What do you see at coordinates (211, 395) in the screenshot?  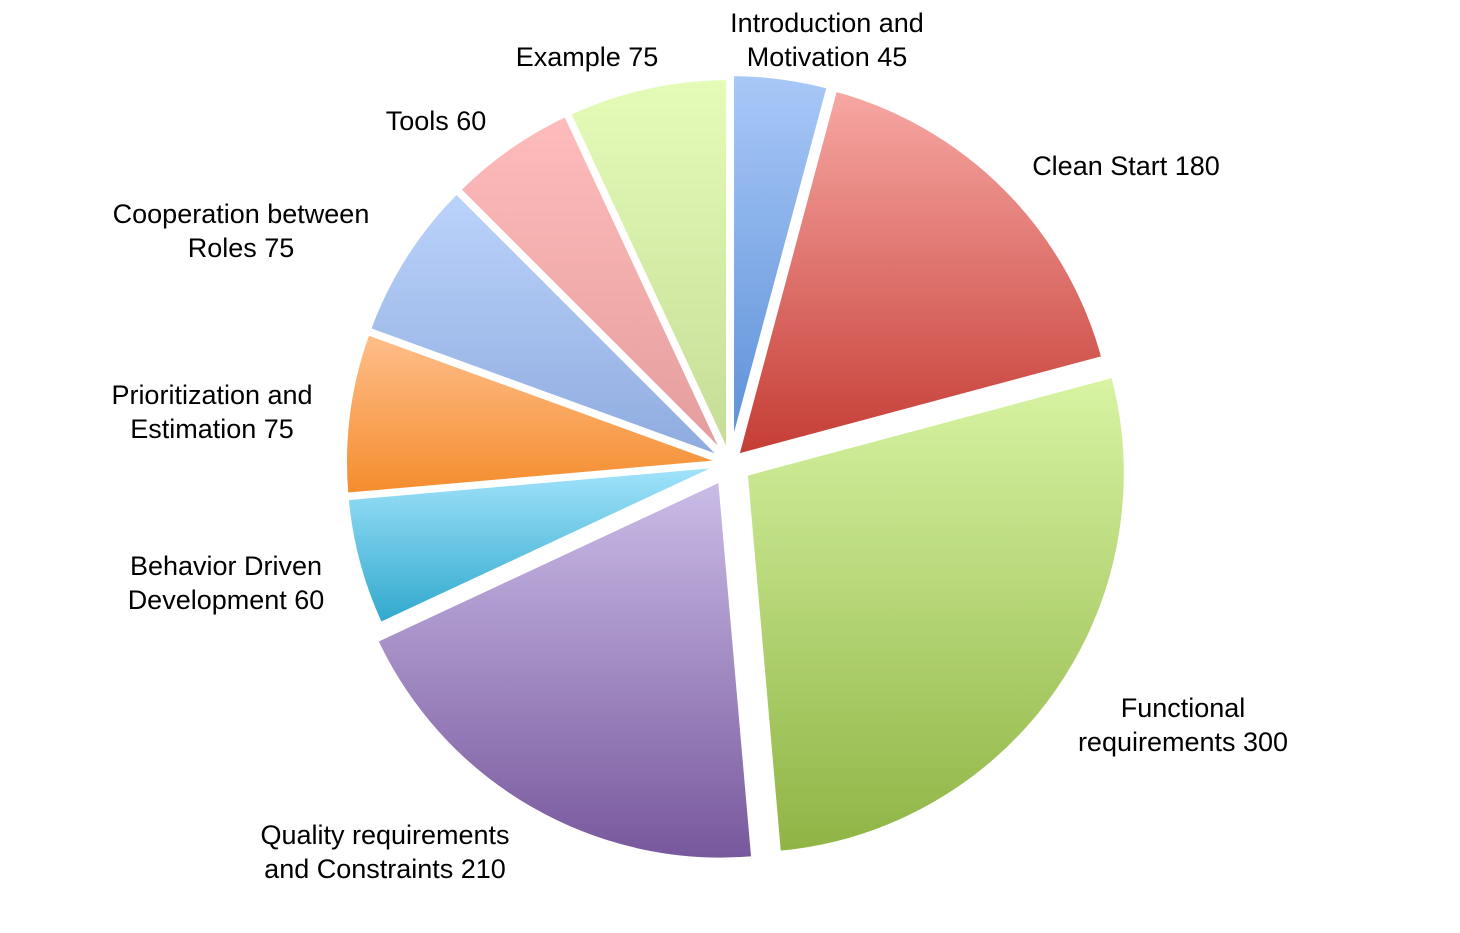 I see `slice-label-line: Prioritization and` at bounding box center [211, 395].